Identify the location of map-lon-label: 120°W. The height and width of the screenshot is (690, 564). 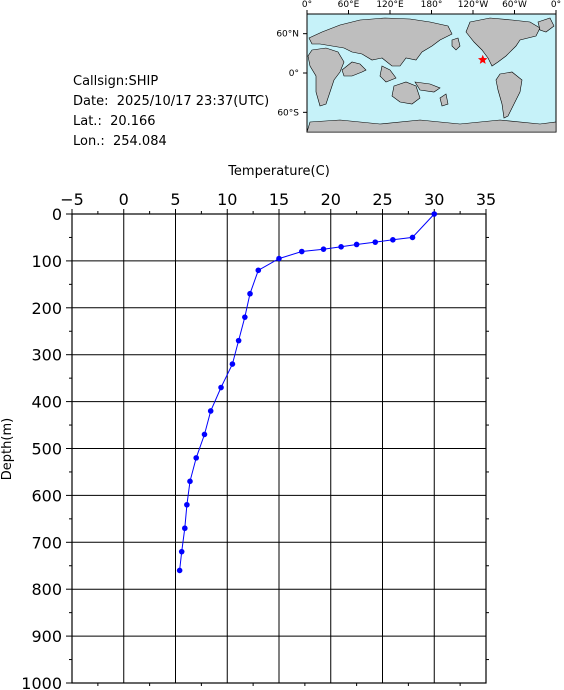
(473, 5).